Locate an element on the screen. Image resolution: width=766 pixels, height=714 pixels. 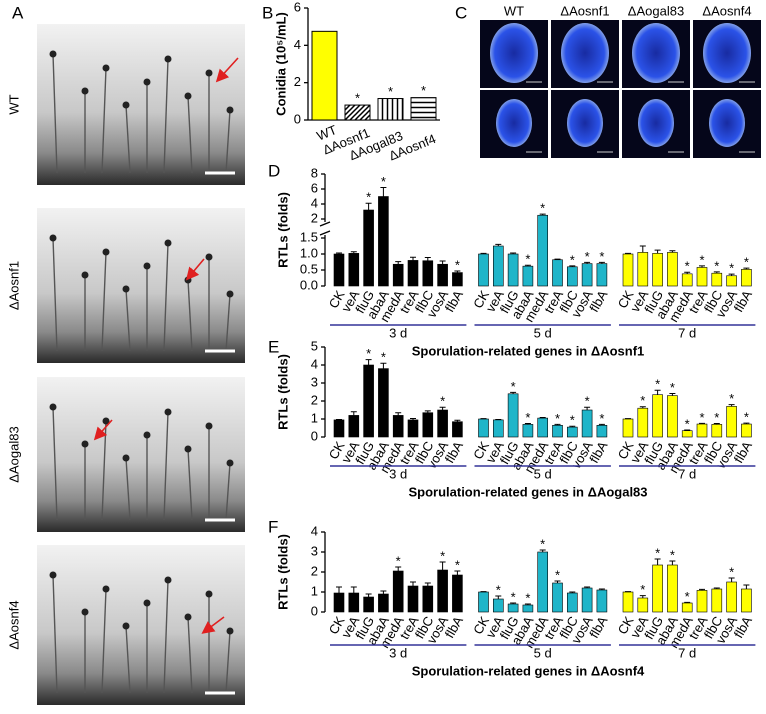
y-axis-title: Conidia (10⁵/mL) is located at coordinates (280, 64).